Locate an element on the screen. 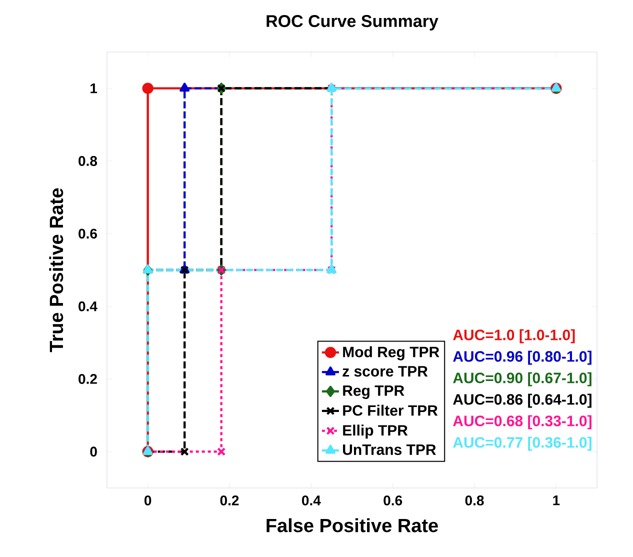  y-tick-label: 0.6 is located at coordinates (87, 233).